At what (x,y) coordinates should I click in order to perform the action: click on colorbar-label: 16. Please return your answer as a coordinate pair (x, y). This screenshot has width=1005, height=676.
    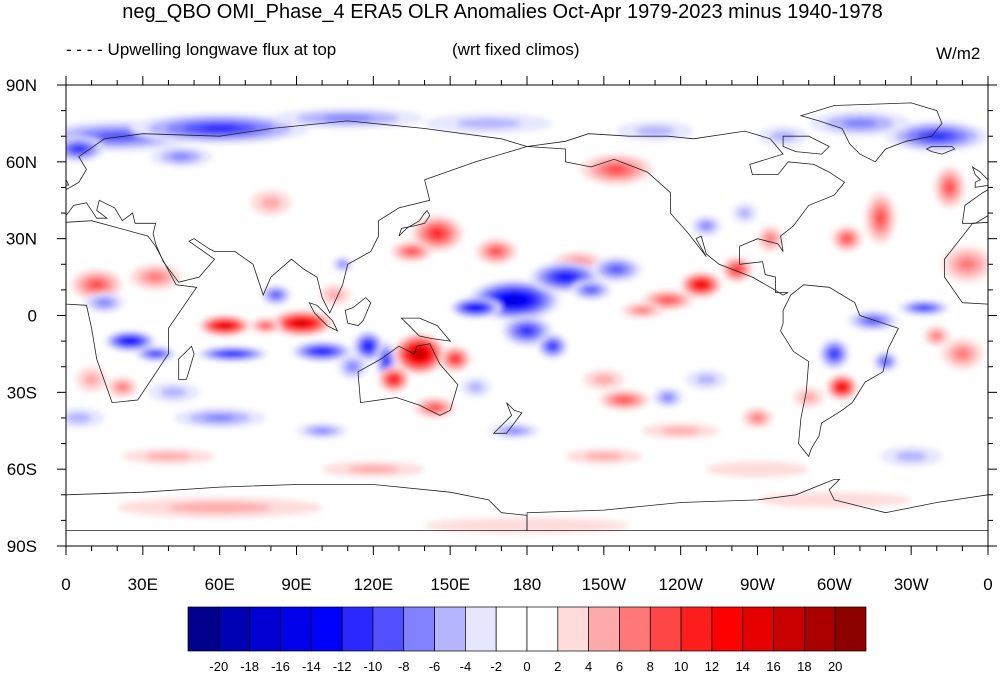
    Looking at the image, I should click on (773, 666).